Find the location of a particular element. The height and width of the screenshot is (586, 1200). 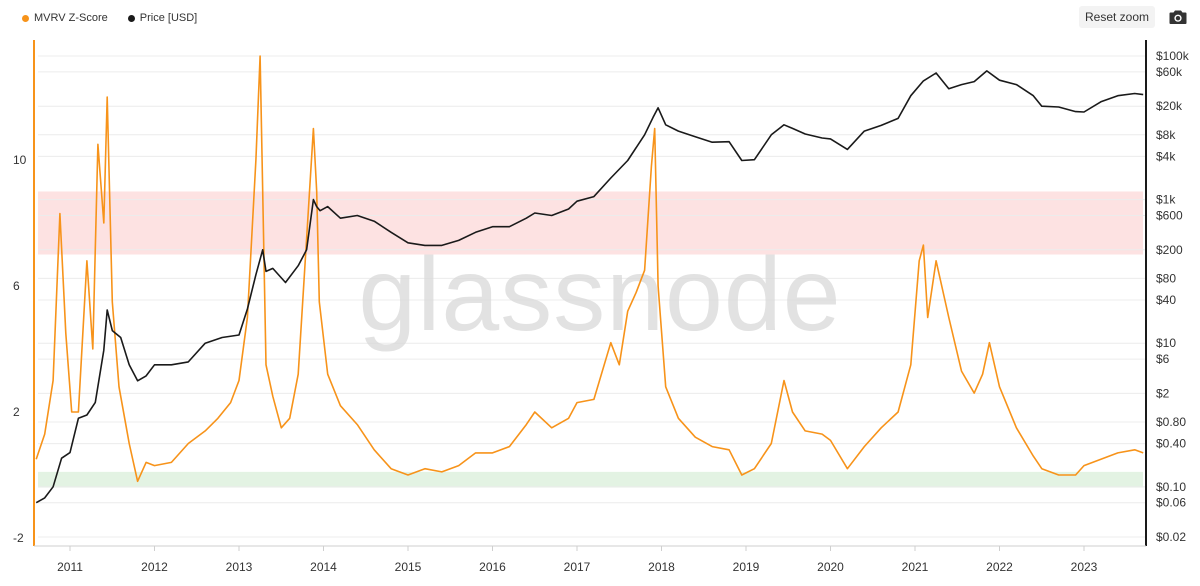

x-tick-label: 2011 is located at coordinates (70, 567).